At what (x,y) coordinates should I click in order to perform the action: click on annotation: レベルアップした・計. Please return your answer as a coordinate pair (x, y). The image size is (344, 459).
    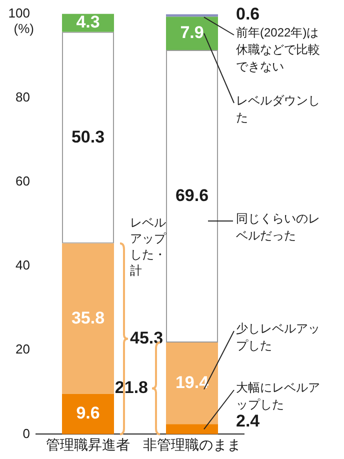
    Looking at the image, I should click on (148, 247).